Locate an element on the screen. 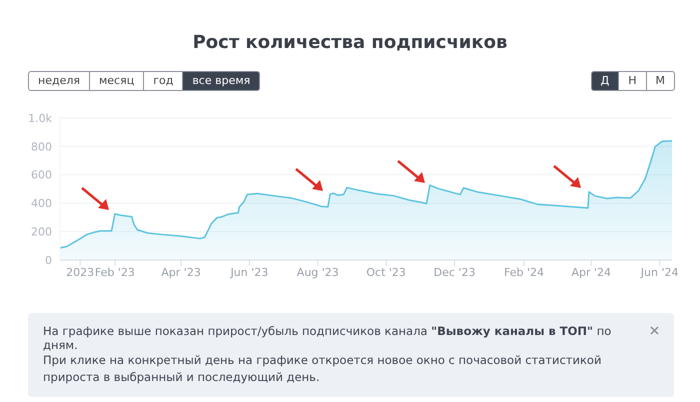 Image resolution: width=700 pixels, height=402 pixels. y-tick-label: 200 is located at coordinates (41, 232).